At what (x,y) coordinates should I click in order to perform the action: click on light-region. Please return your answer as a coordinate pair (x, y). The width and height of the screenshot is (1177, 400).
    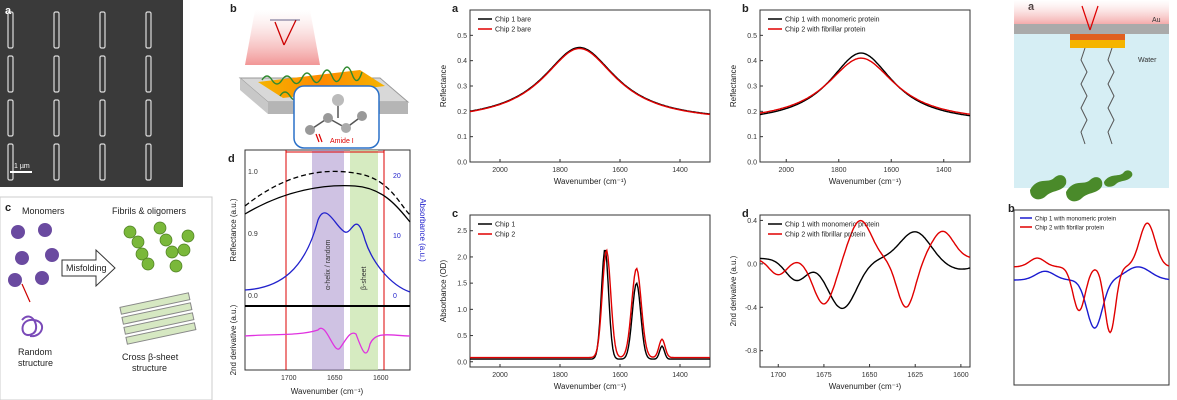
    Looking at the image, I should click on (1091, 14).